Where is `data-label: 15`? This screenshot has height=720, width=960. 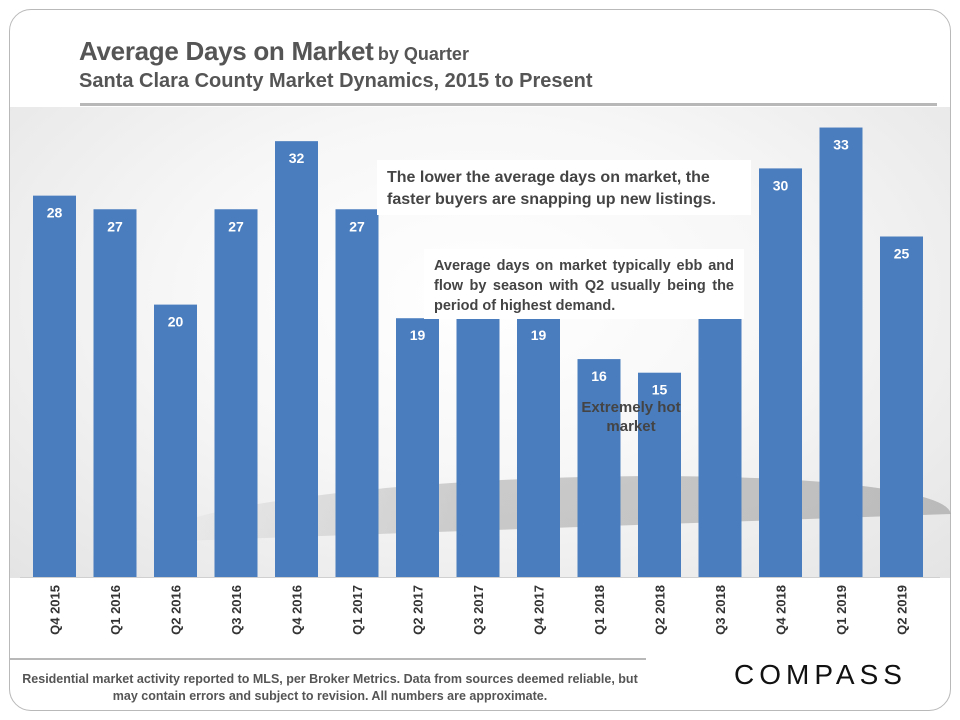
data-label: 15 is located at coordinates (660, 390).